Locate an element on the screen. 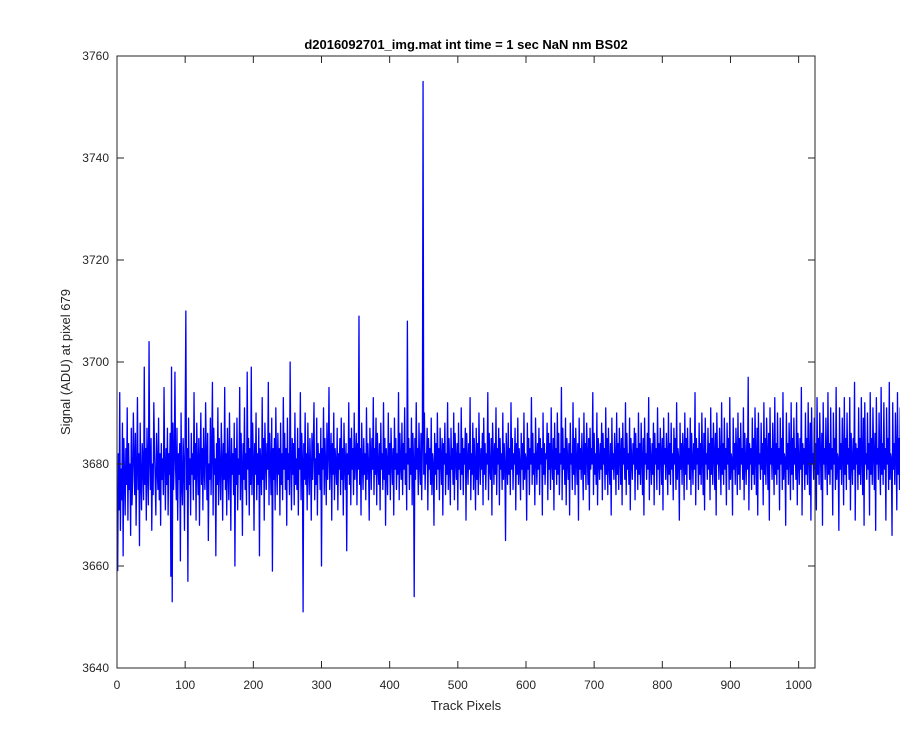 Image resolution: width=900 pixels, height=755 pixels. y-tick-label: 3640 is located at coordinates (95, 668).